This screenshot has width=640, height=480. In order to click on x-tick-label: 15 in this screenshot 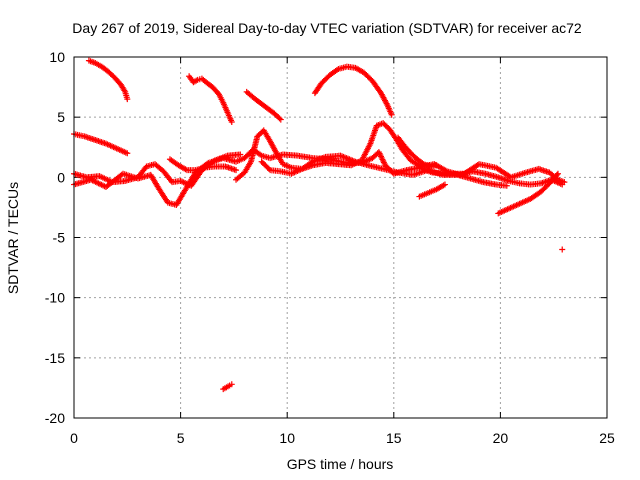, I will do `click(394, 438)`.